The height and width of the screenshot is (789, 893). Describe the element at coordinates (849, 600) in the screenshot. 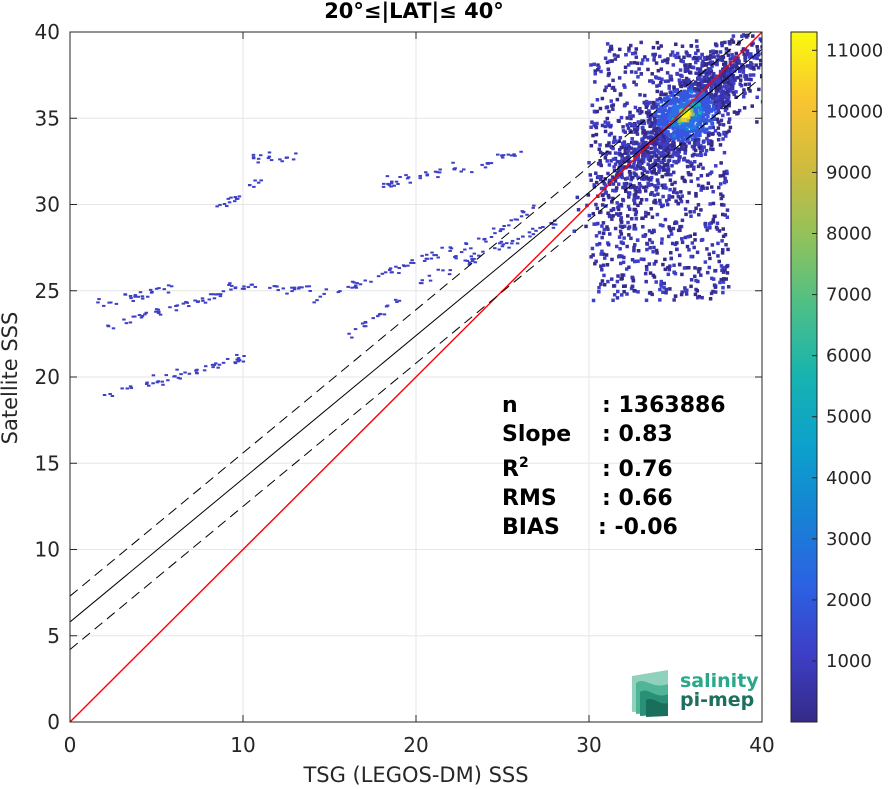

I see `colorbar-tick-label: 2000` at that location.